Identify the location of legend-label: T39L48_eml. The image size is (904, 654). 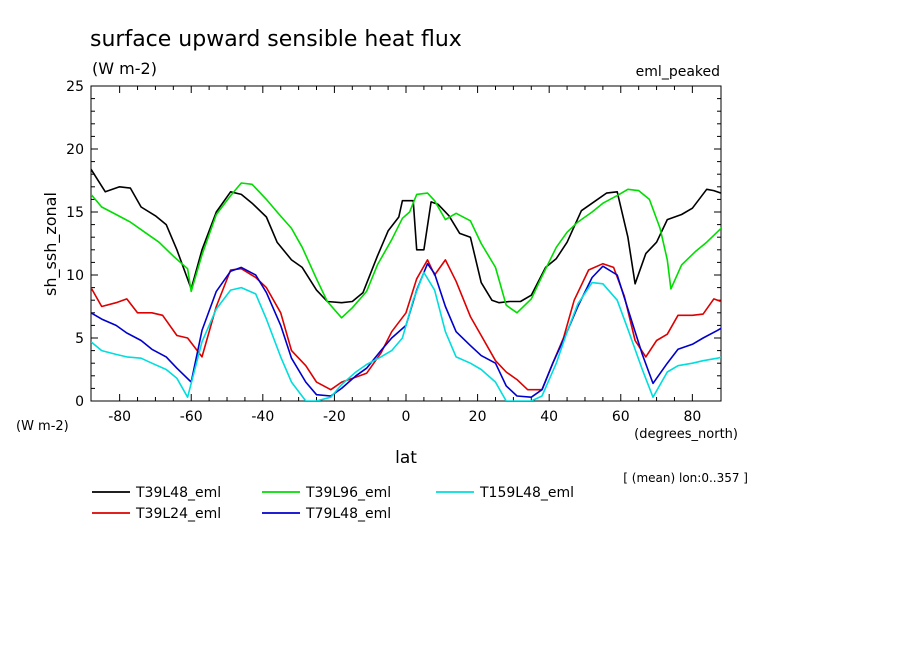
(178, 493).